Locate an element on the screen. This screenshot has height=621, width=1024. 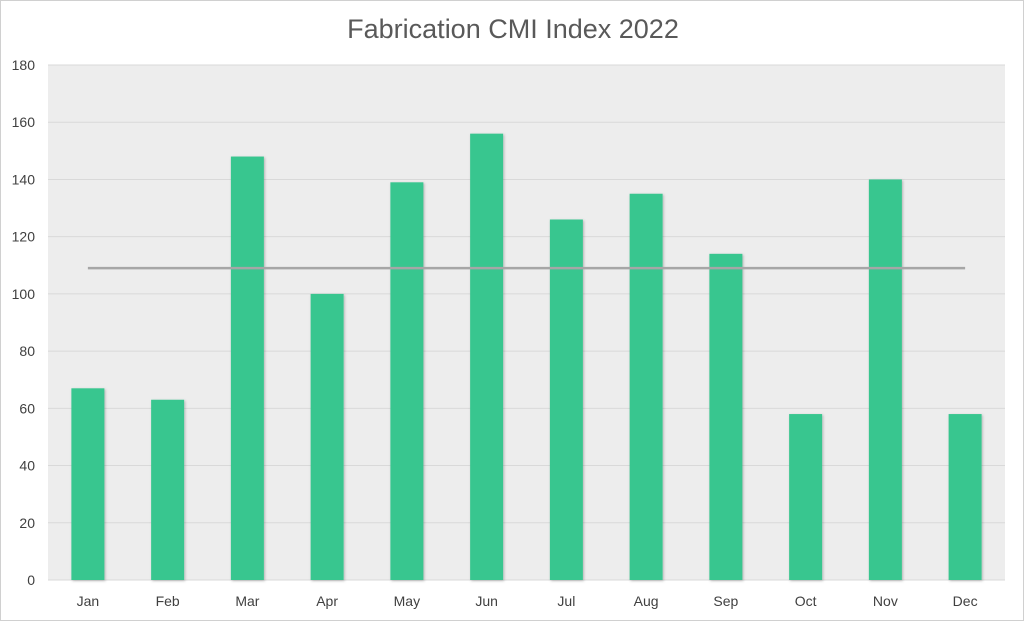
x-tick-label-sep: Sep is located at coordinates (725, 601).